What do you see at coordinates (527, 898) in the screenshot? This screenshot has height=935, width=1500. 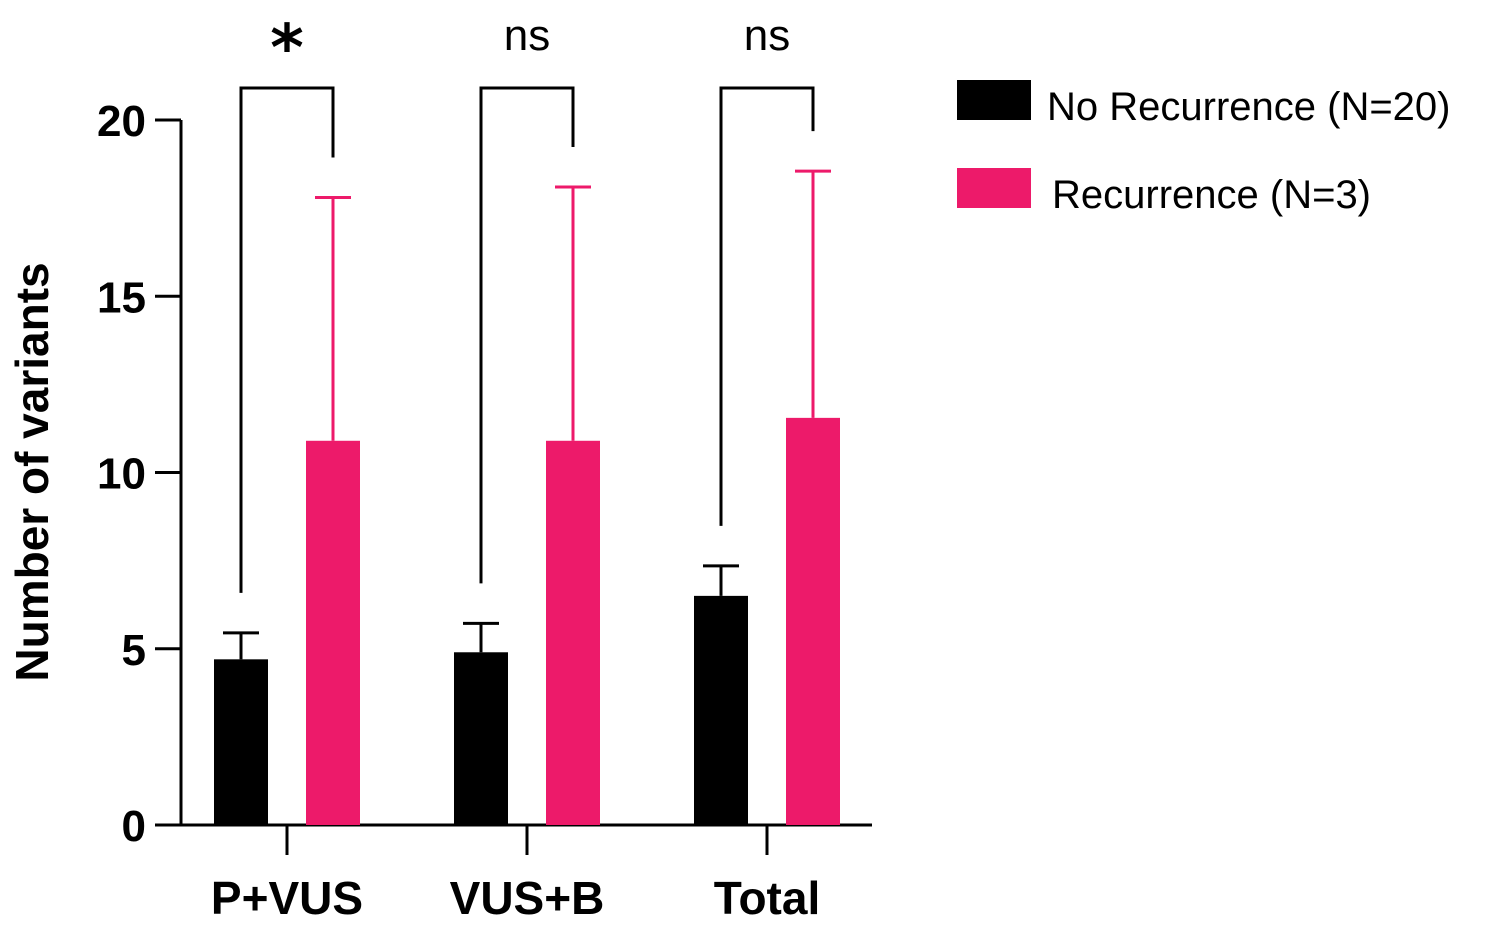 I see `x-tick-label: VUS+B` at bounding box center [527, 898].